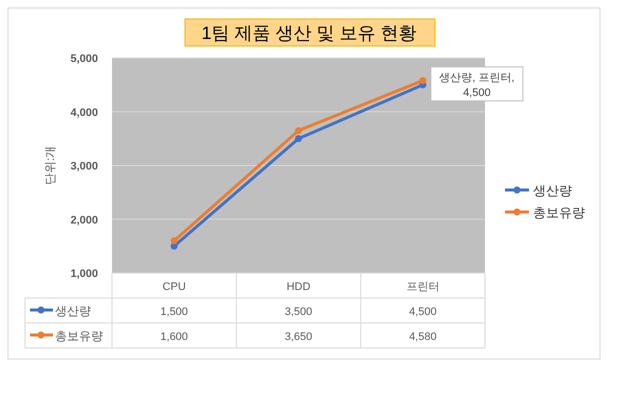 The height and width of the screenshot is (395, 618). Describe the element at coordinates (84, 220) in the screenshot. I see `y-tick-label: 2,000` at that location.